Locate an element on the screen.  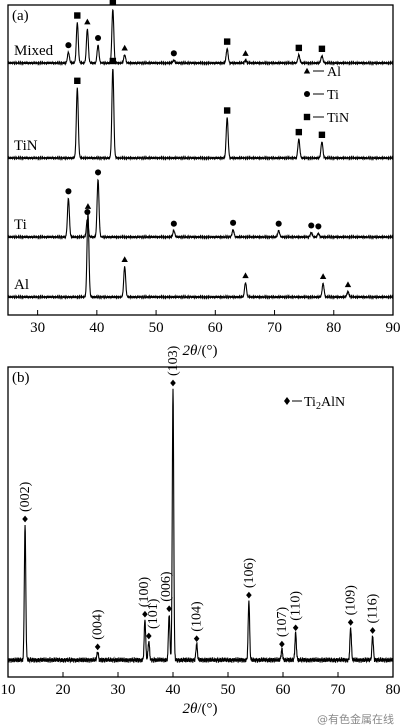
pattern-line-tin is located at coordinates (200, 115).